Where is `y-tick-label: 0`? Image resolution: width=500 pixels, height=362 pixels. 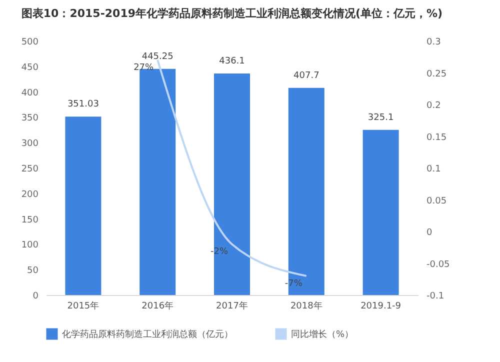 y-tick-label: 0 is located at coordinates (35, 297).